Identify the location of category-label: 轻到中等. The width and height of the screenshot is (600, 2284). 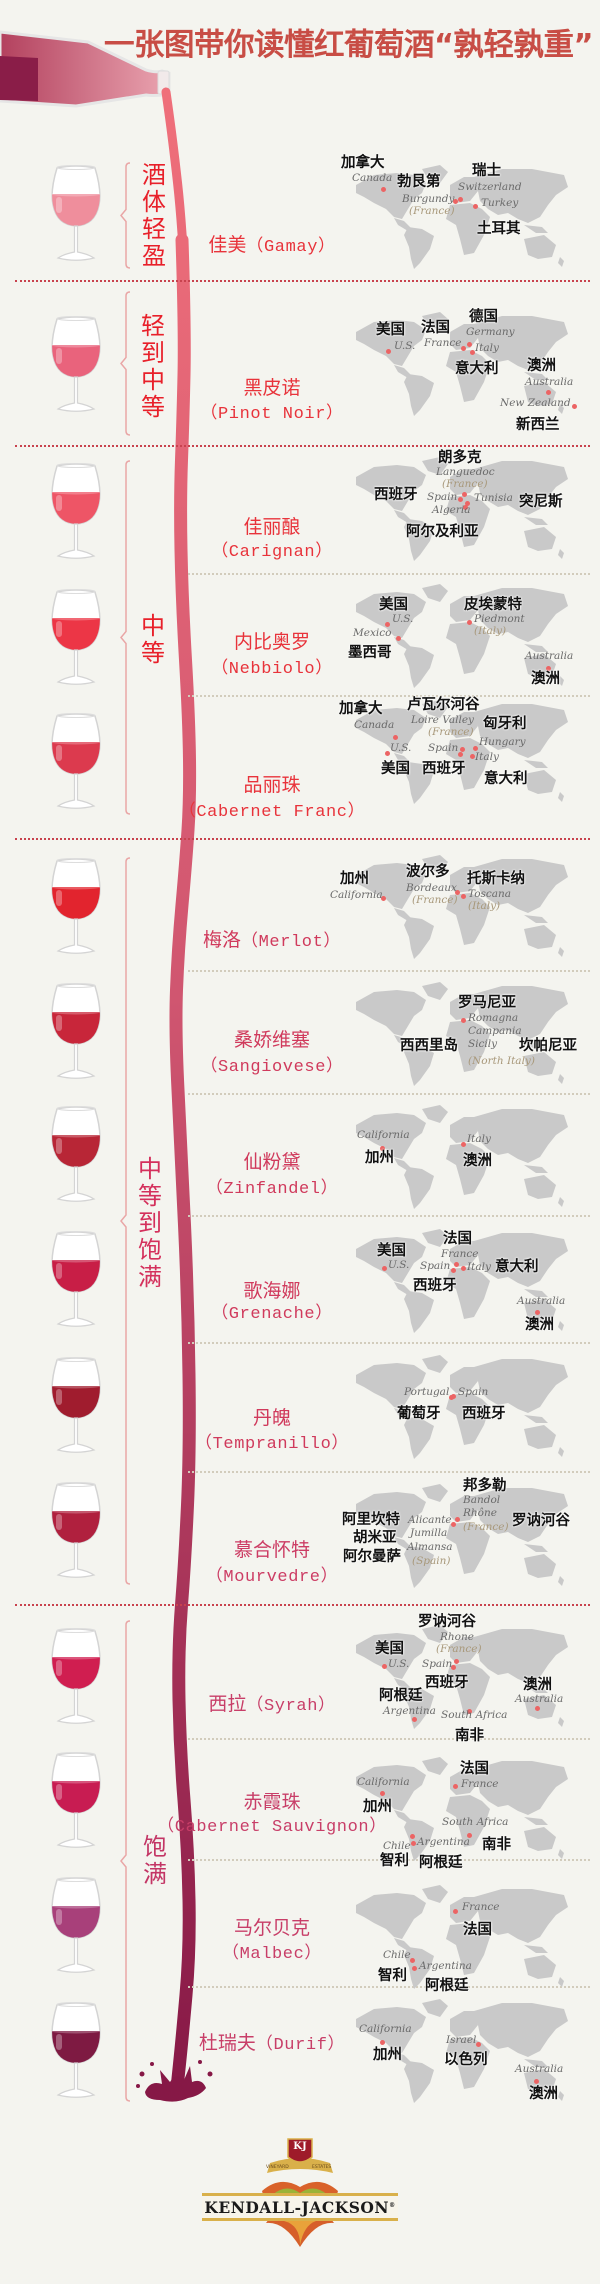
(153, 366).